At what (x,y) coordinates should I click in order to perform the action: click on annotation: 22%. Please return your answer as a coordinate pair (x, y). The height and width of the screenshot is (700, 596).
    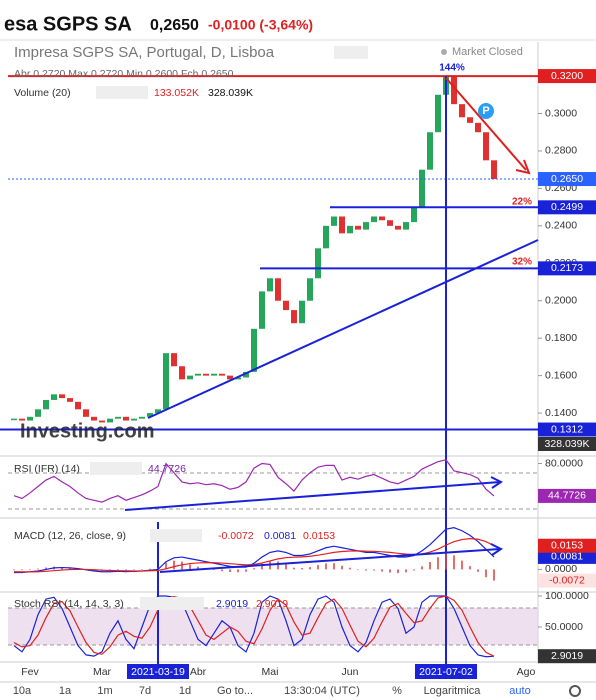
    Looking at the image, I should click on (522, 202).